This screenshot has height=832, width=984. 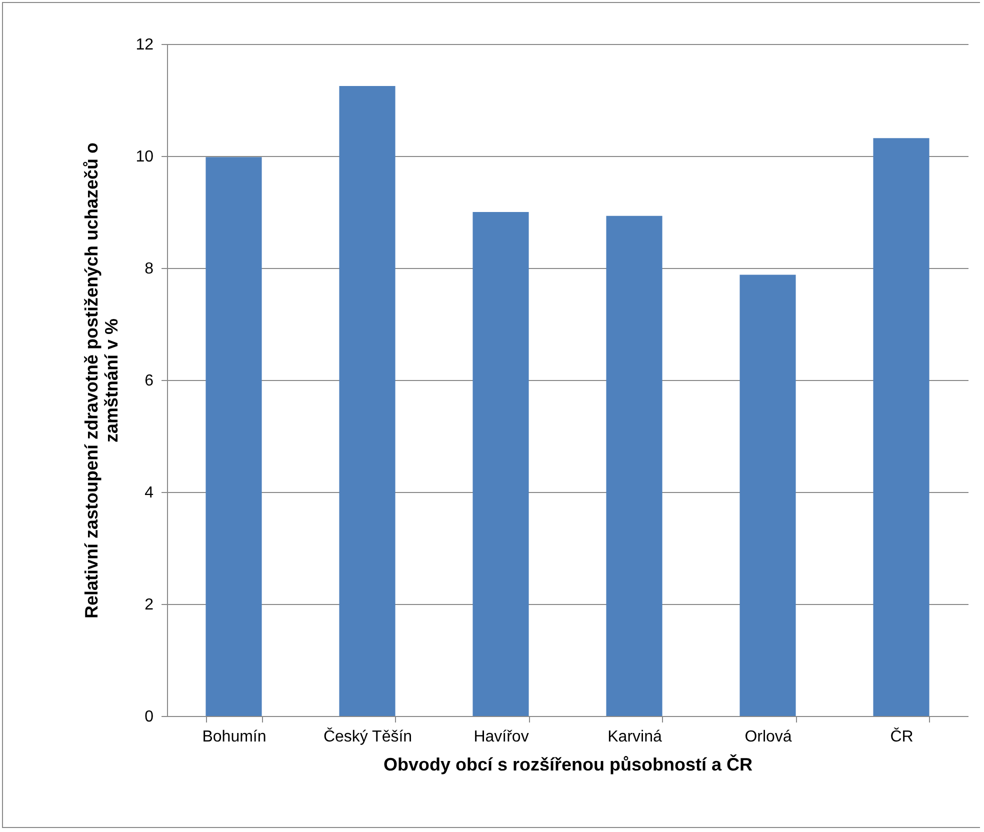 What do you see at coordinates (902, 737) in the screenshot?
I see `x-tick-label: ČR` at bounding box center [902, 737].